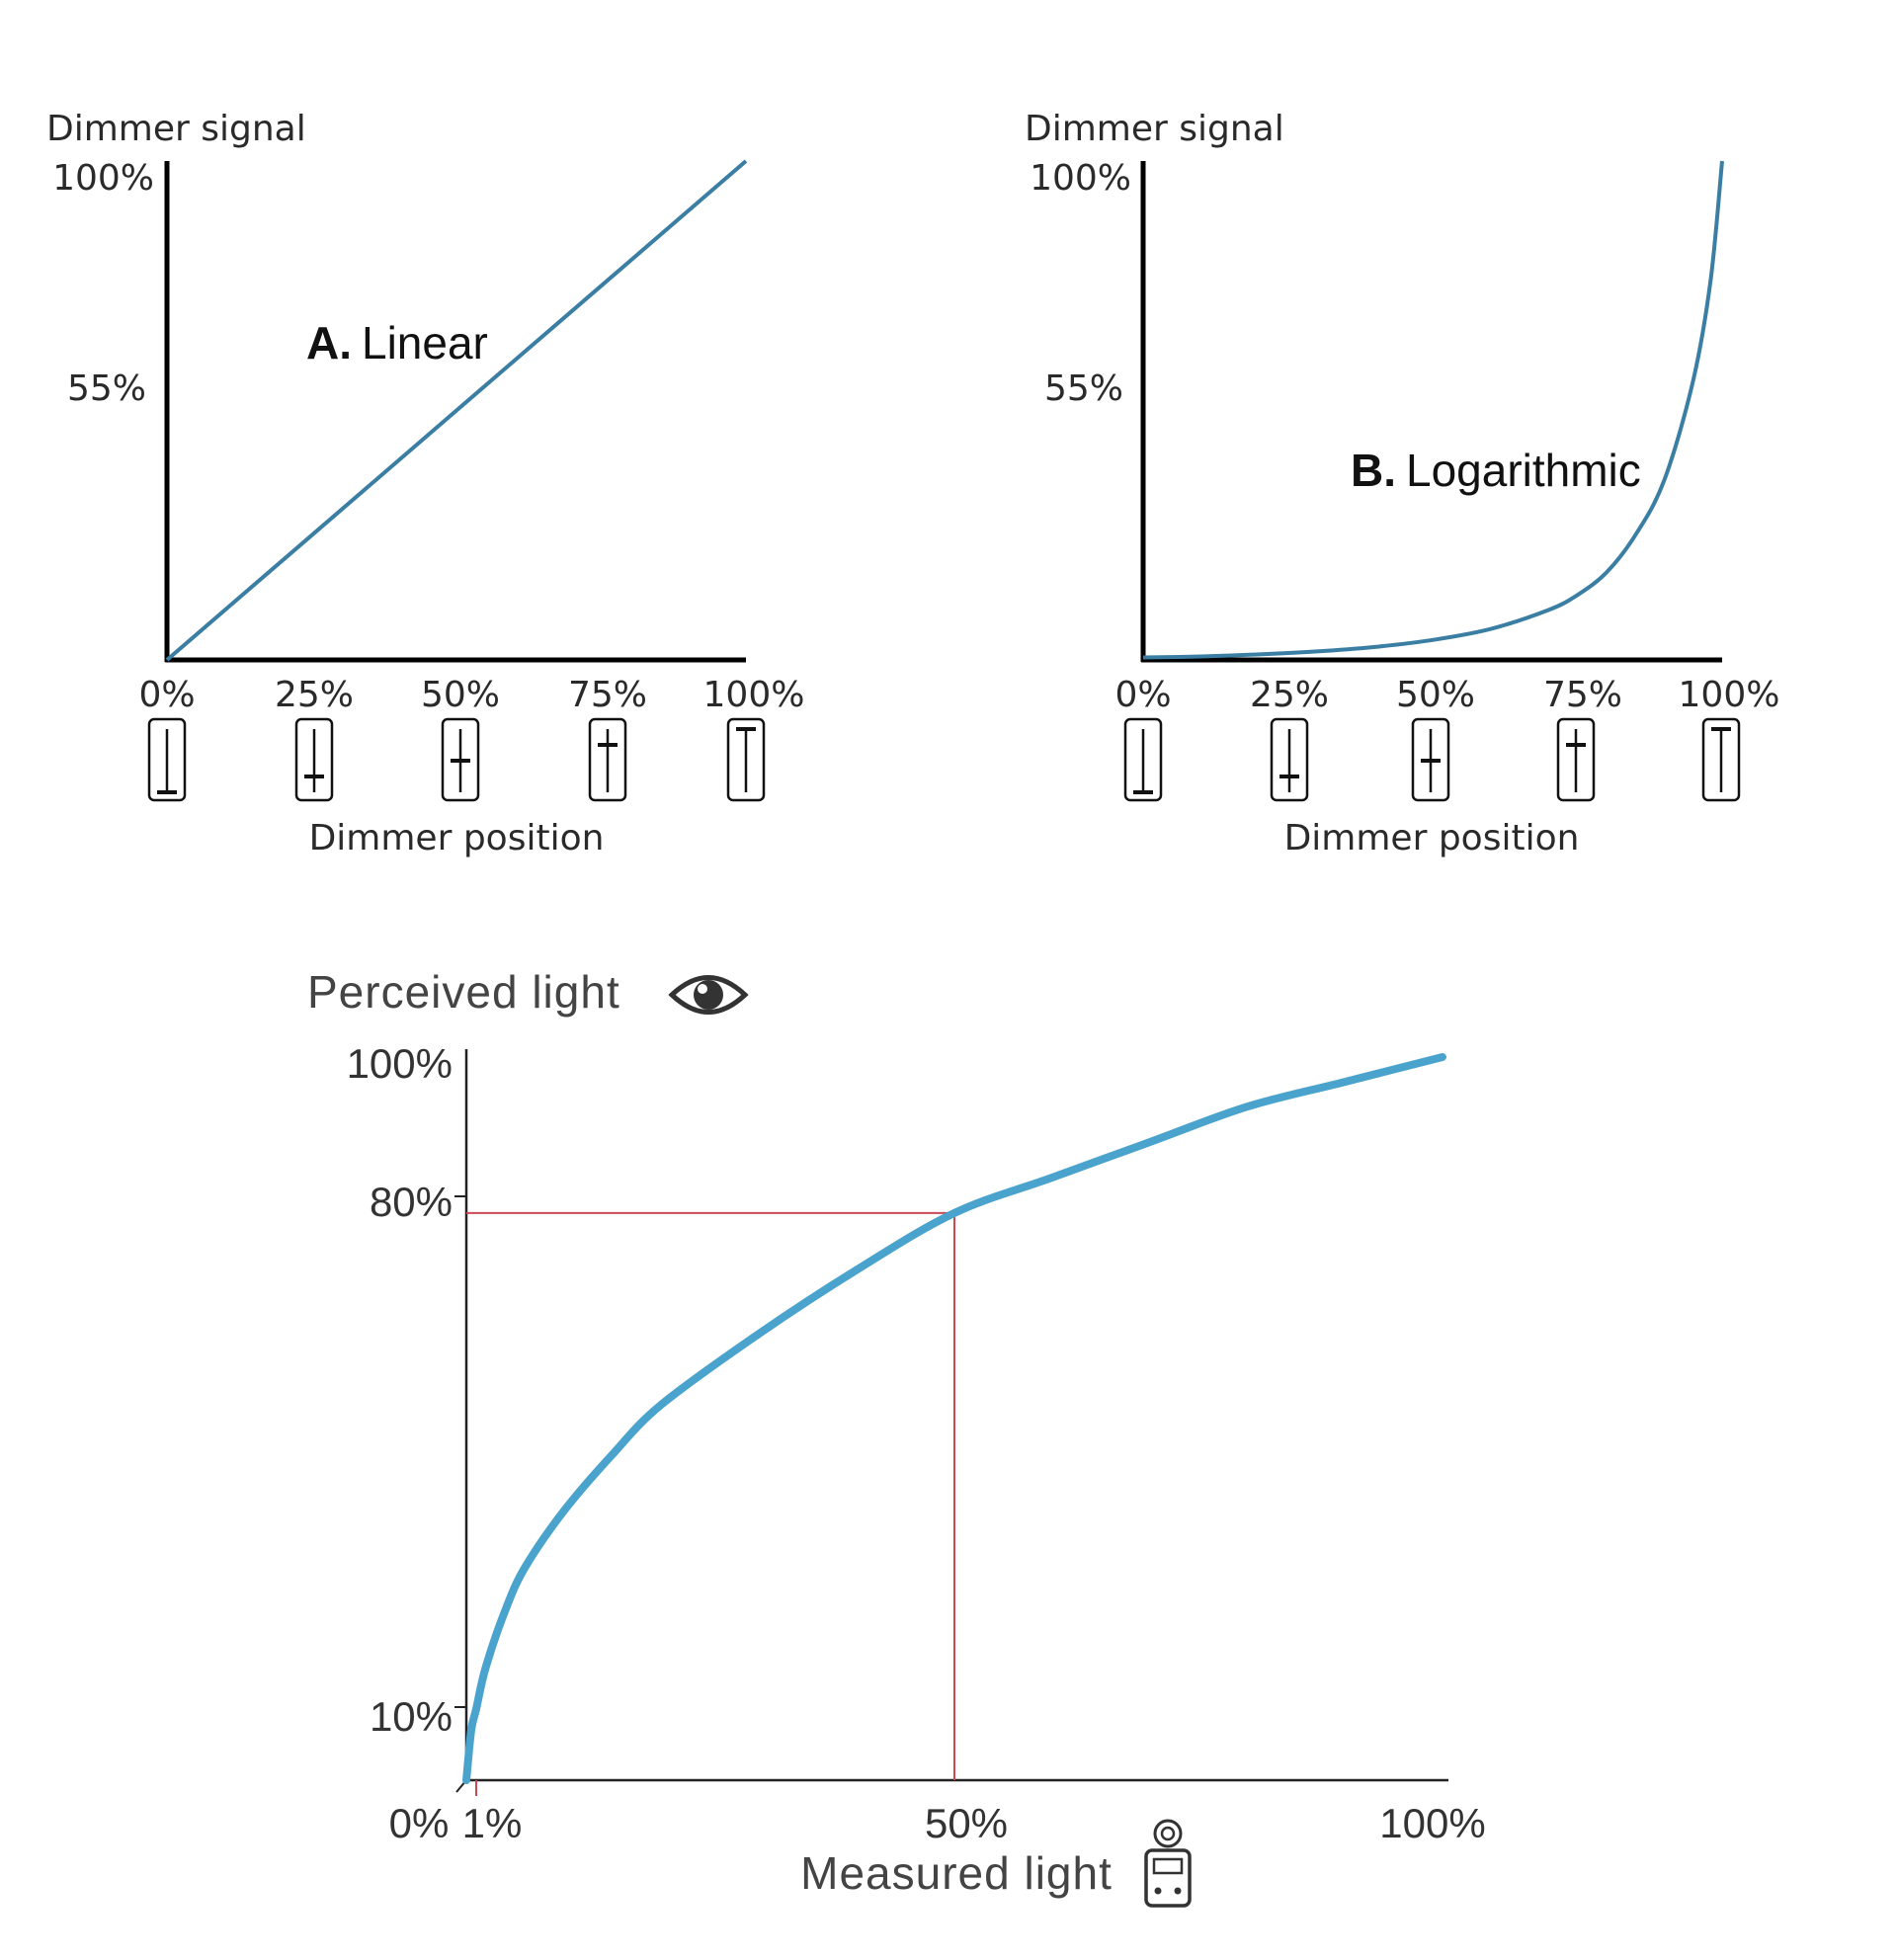 The height and width of the screenshot is (1960, 1897). Describe the element at coordinates (1080, 178) in the screenshot. I see `chart-b-y-tick-100: 100%` at that location.